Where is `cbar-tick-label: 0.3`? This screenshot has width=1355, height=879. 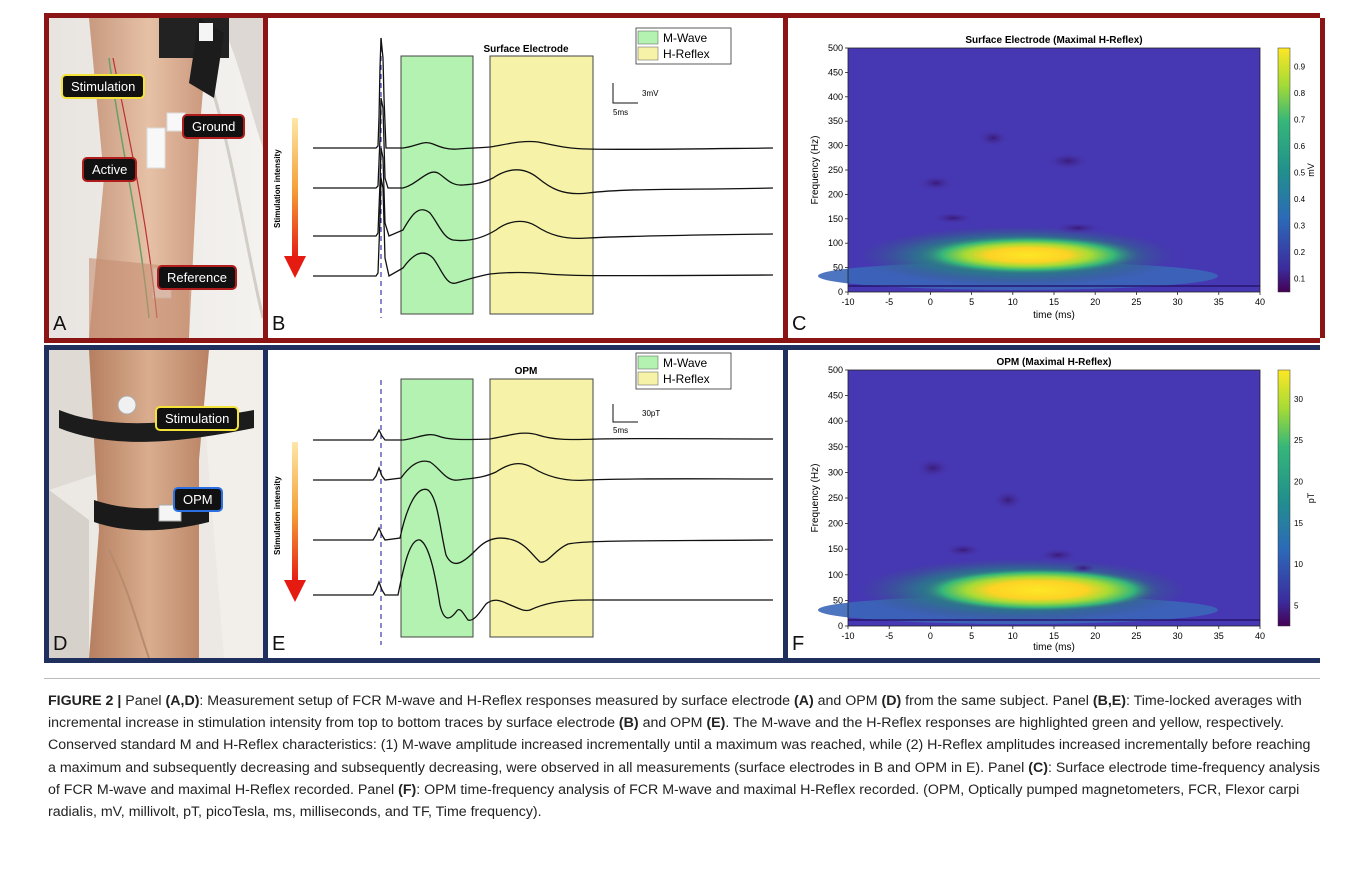
cbar-tick-label: 0.3 is located at coordinates (1300, 226).